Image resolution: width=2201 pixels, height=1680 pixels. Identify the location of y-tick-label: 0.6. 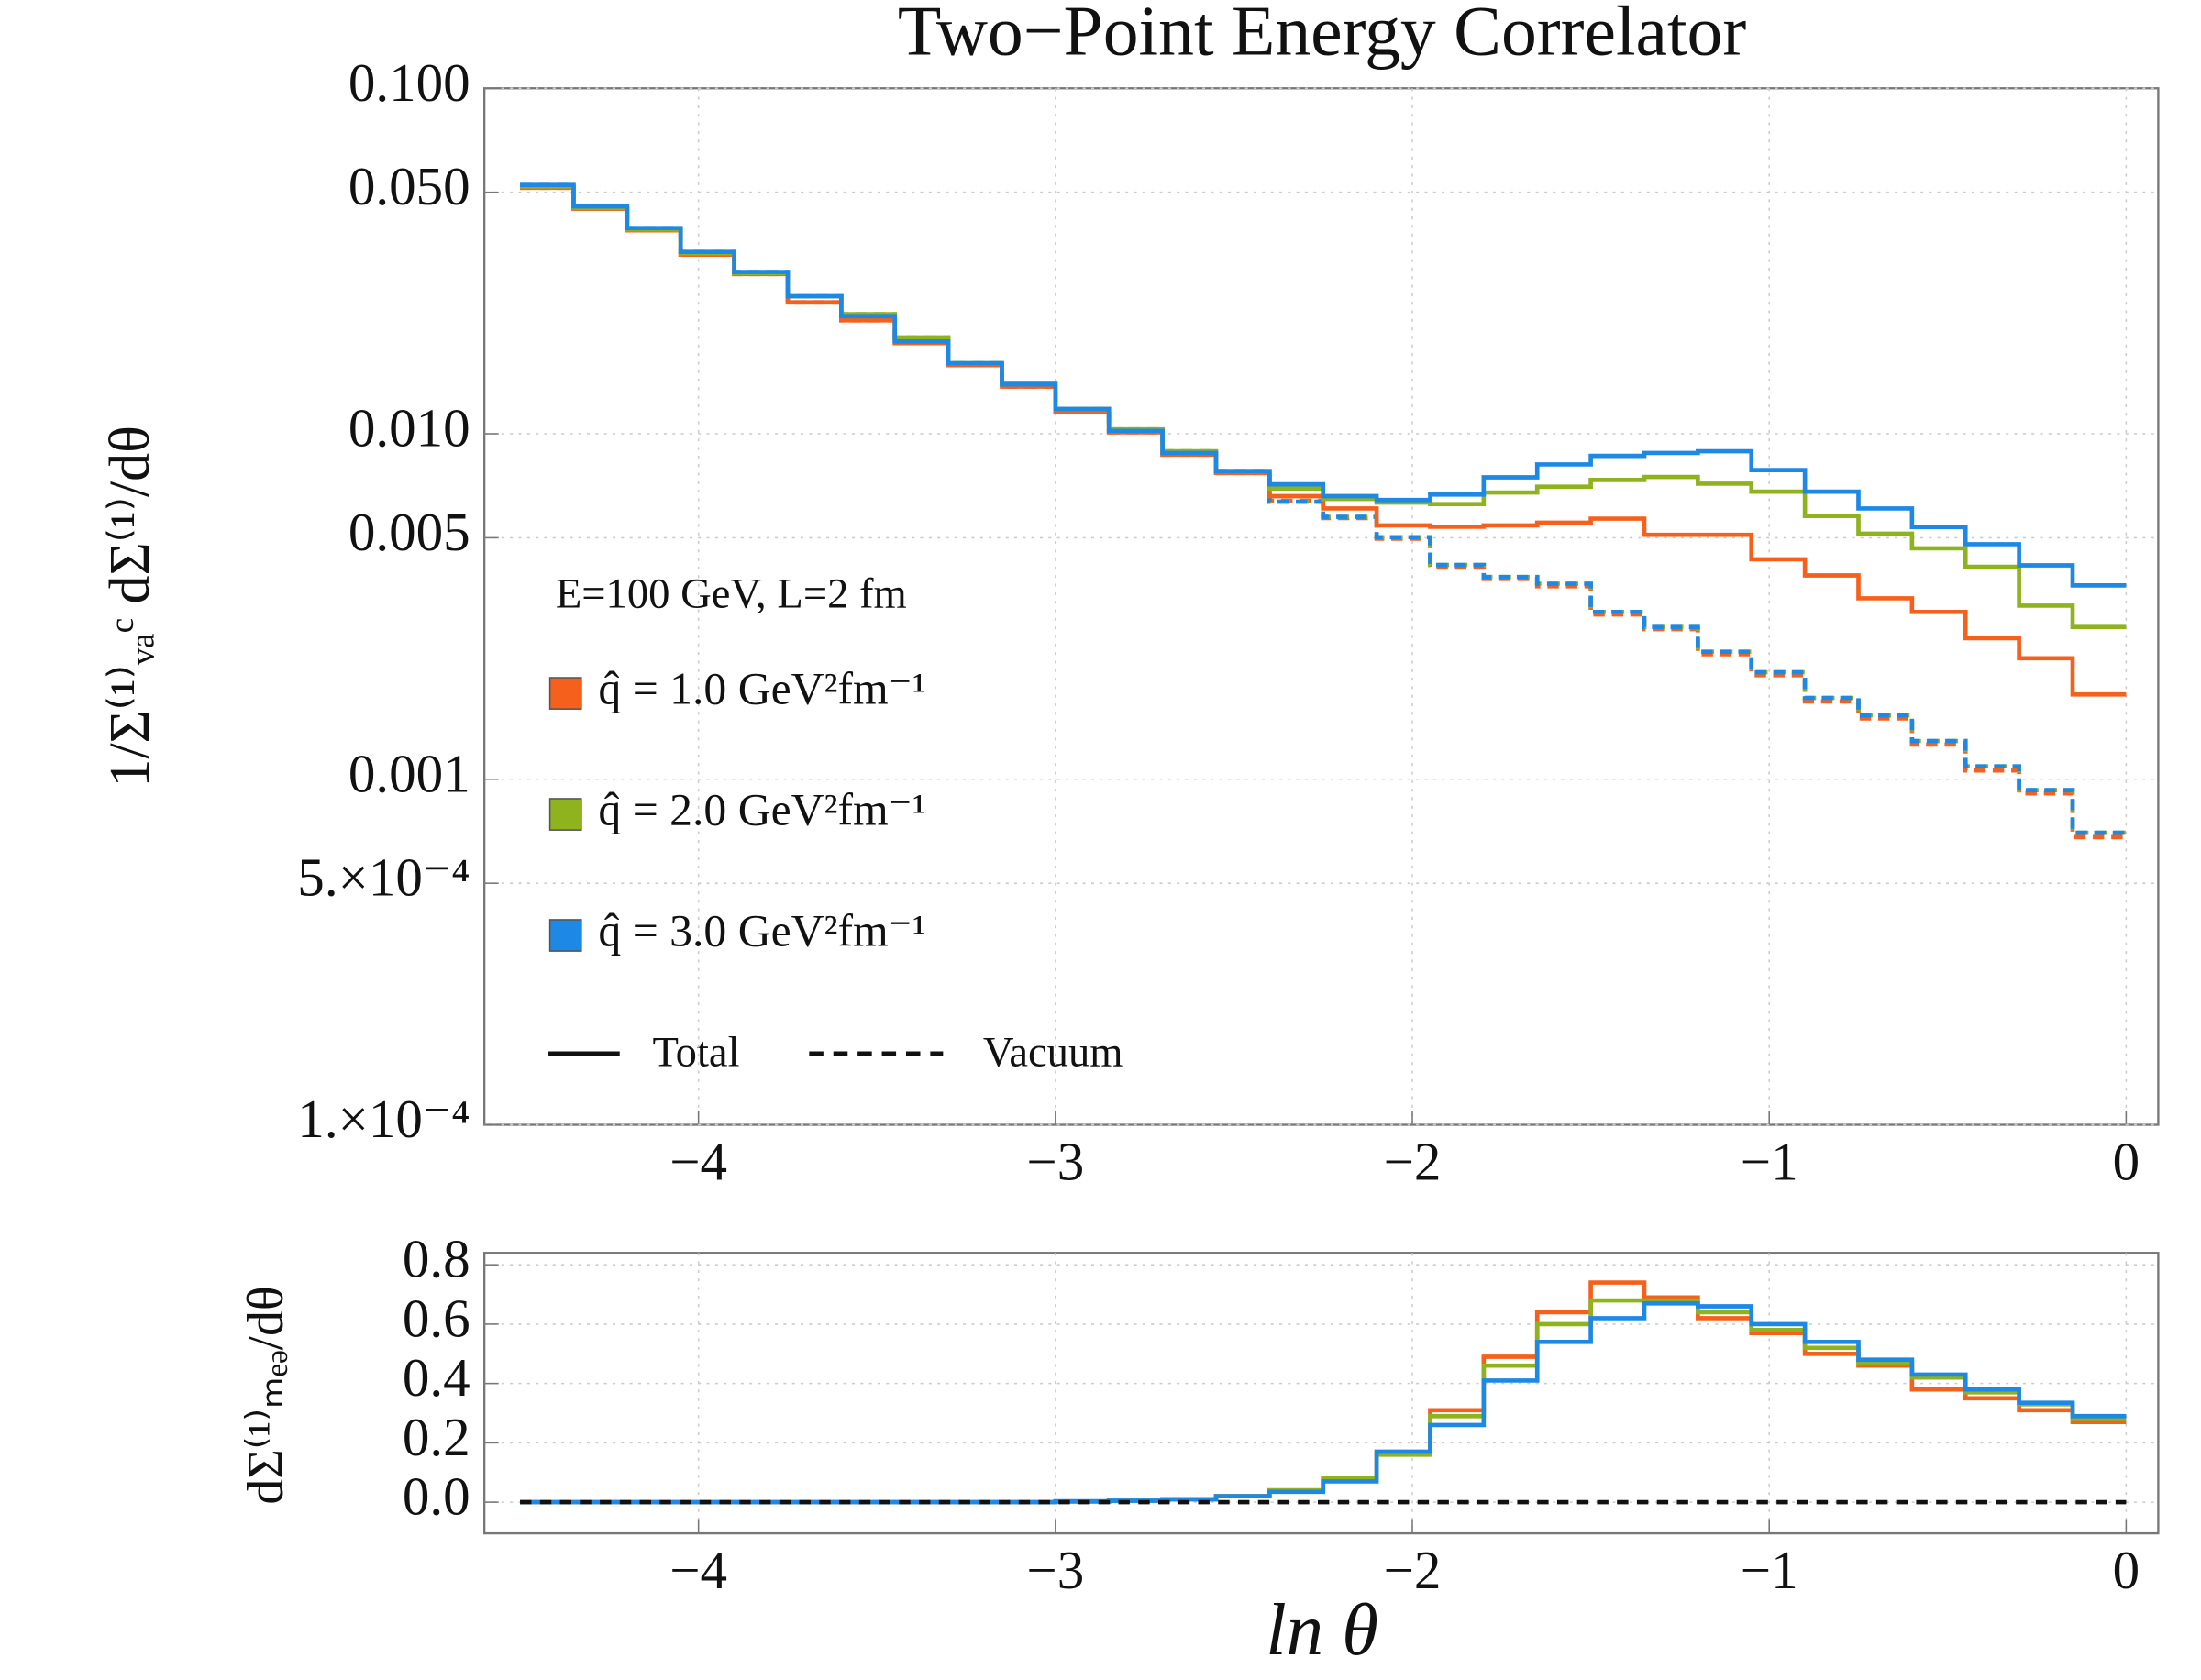
(437, 1318).